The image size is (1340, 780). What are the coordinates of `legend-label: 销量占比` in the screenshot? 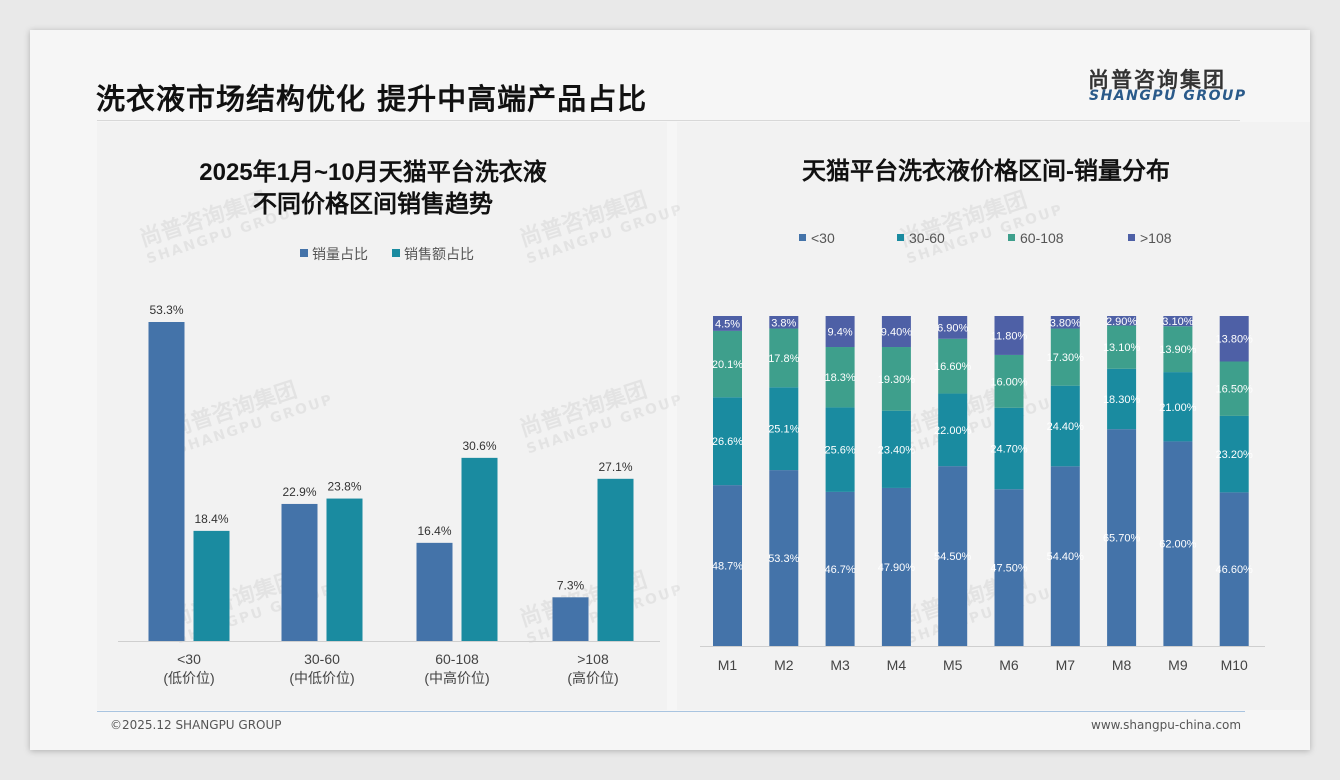 It's located at (340, 254).